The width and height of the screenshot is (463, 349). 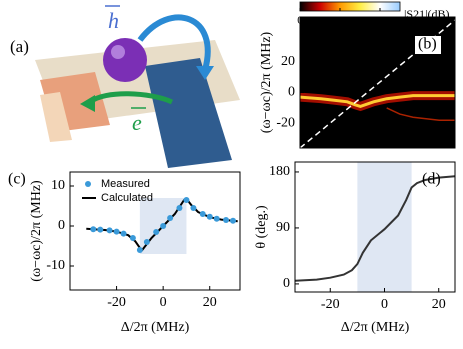 I want to click on e-arrow-head, so click(x=87, y=103).